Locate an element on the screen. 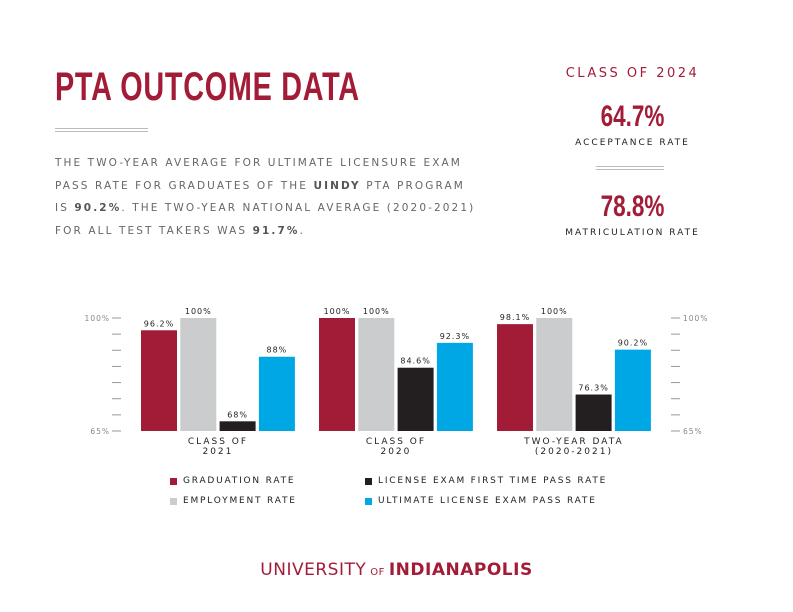 The image size is (793, 612). legend-item: ULTIMATE LICENSE EXAM PASS RATE is located at coordinates (481, 501).